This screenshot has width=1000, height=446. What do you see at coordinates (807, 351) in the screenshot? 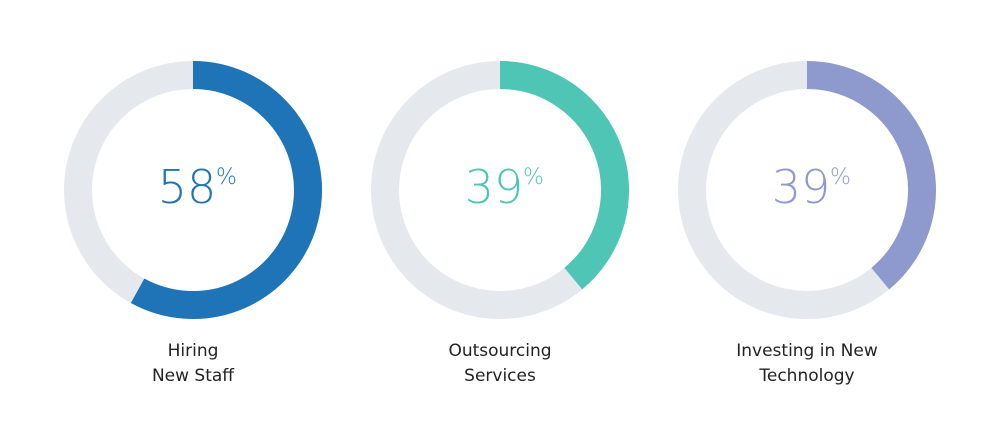
I see `donut-label-line: Investing in New` at bounding box center [807, 351].